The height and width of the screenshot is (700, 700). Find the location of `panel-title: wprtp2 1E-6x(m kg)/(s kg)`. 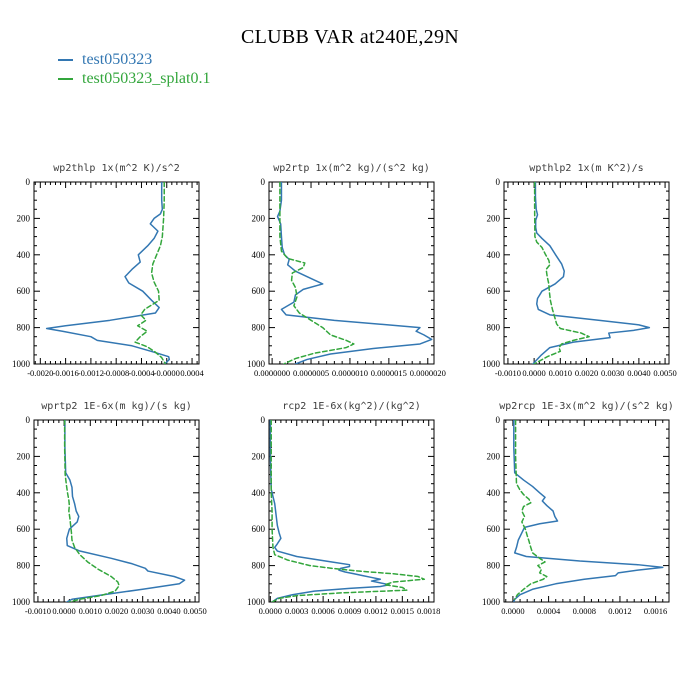

panel-title: wprtp2 1E-6x(m kg)/(s kg) is located at coordinates (116, 406).